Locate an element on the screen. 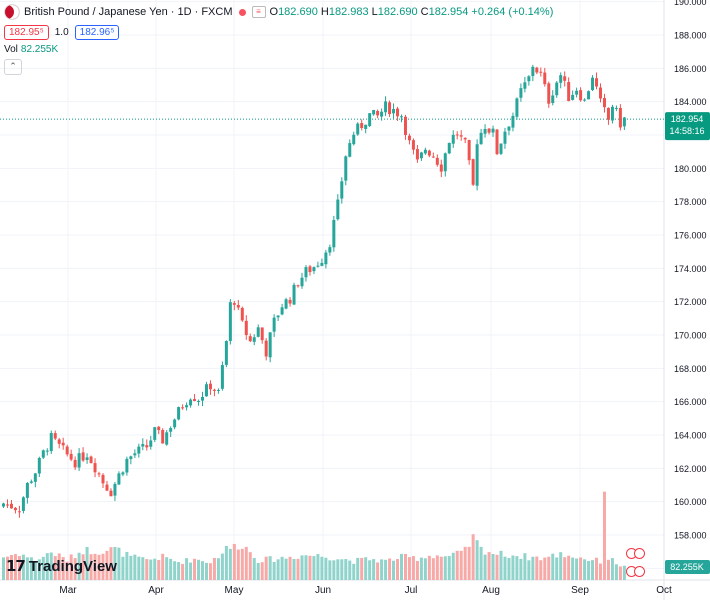  change-value: +0.264 (+0.14%) is located at coordinates (512, 12).